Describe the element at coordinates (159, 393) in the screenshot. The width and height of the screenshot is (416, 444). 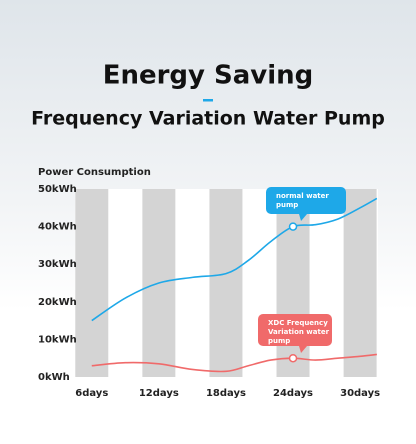
I see `x-tick-label: 12days` at that location.